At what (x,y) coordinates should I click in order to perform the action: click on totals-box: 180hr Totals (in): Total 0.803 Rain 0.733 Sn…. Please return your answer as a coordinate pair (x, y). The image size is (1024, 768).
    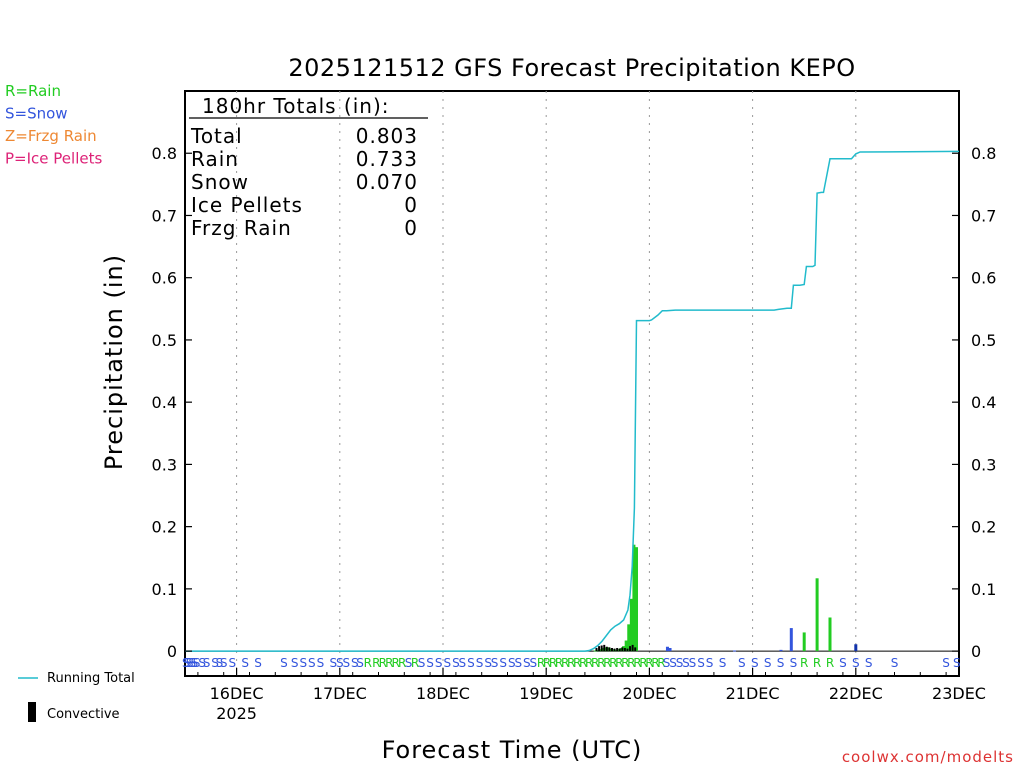
    Looking at the image, I should click on (308, 167).